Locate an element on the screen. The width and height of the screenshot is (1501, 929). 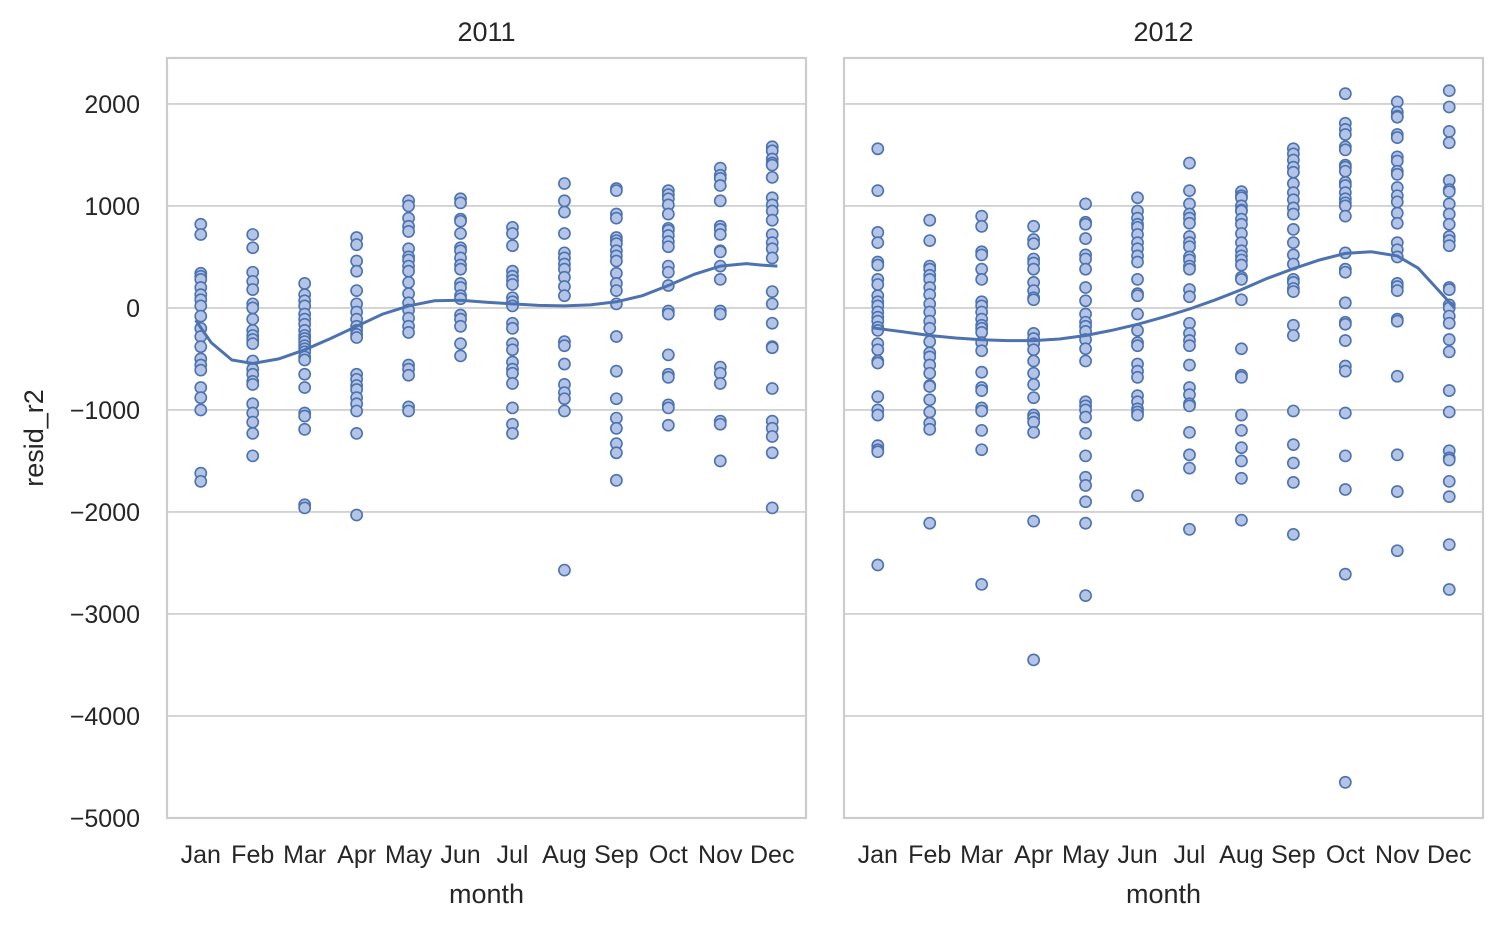
x-tick-label: Aug is located at coordinates (1241, 855).